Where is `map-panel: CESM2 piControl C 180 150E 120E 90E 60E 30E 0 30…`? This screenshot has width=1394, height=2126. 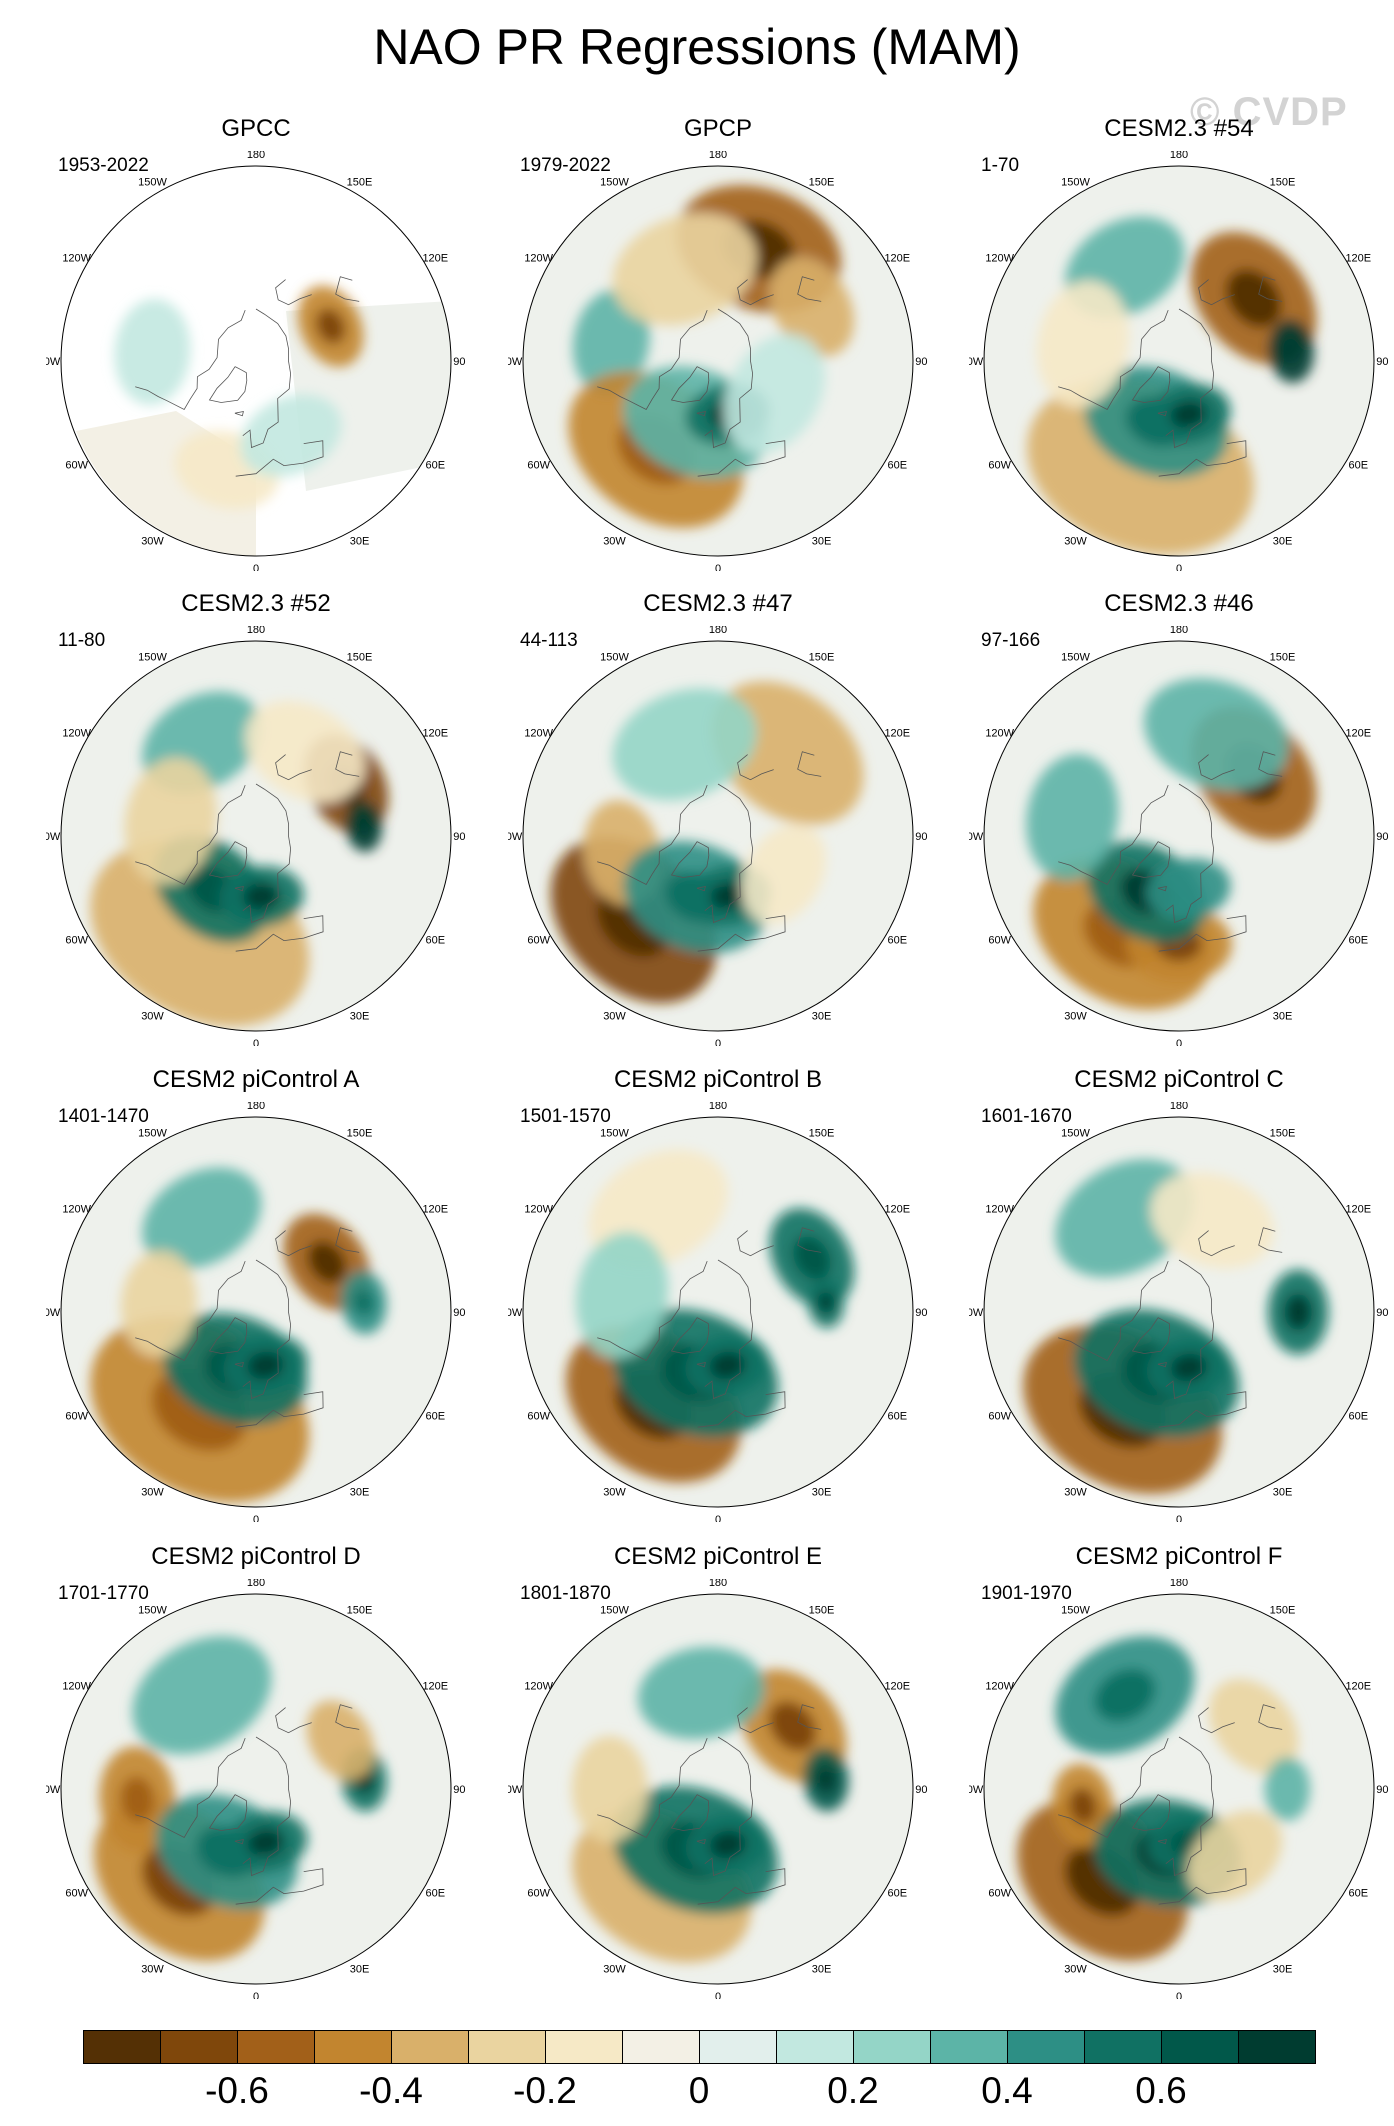 map-panel: CESM2 piControl C 180 150E 120E 90E 60E 30E 0 30… is located at coordinates (1179, 1301).